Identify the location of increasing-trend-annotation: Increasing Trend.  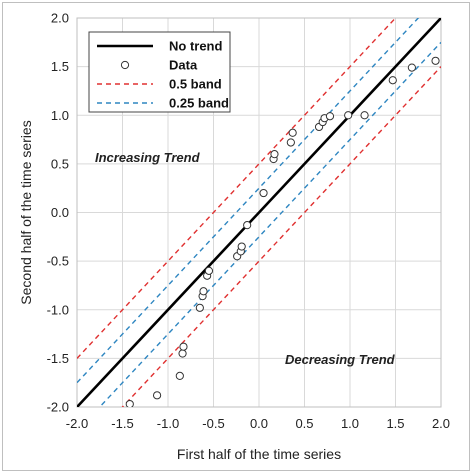
(148, 157).